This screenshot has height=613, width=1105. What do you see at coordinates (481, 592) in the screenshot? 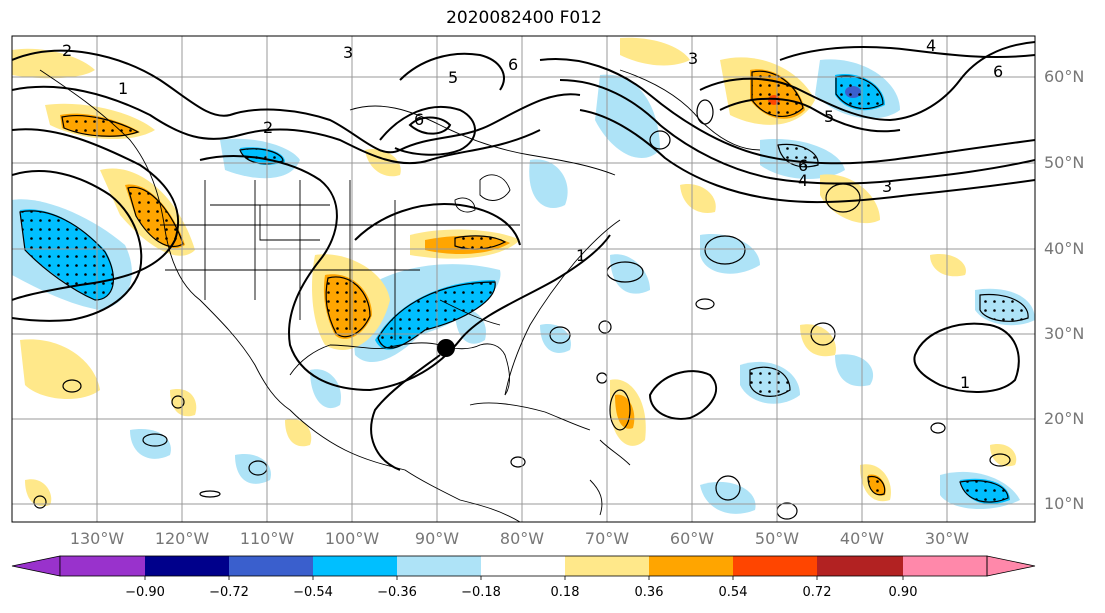
I see `colorbar-tick-label: −0.18` at bounding box center [481, 592].